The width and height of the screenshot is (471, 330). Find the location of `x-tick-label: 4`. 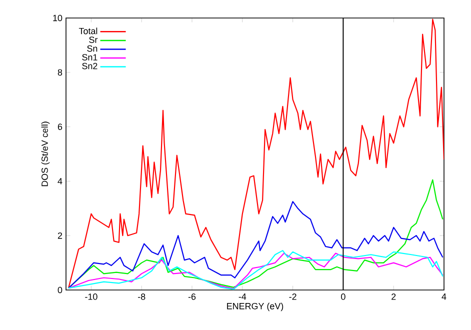

x-tick-label: 4 is located at coordinates (444, 297).